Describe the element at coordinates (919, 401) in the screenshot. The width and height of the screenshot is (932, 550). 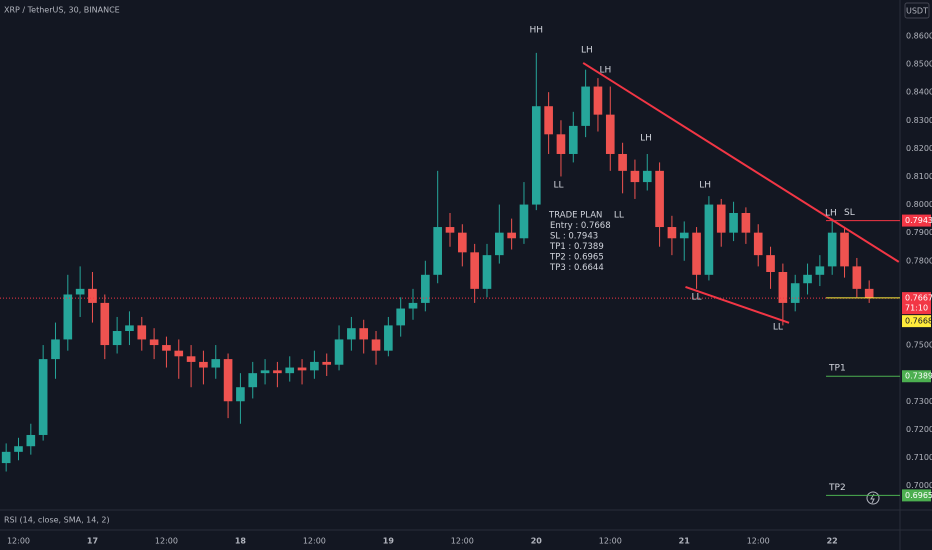
I see `y-tick-label: 0.7300` at that location.